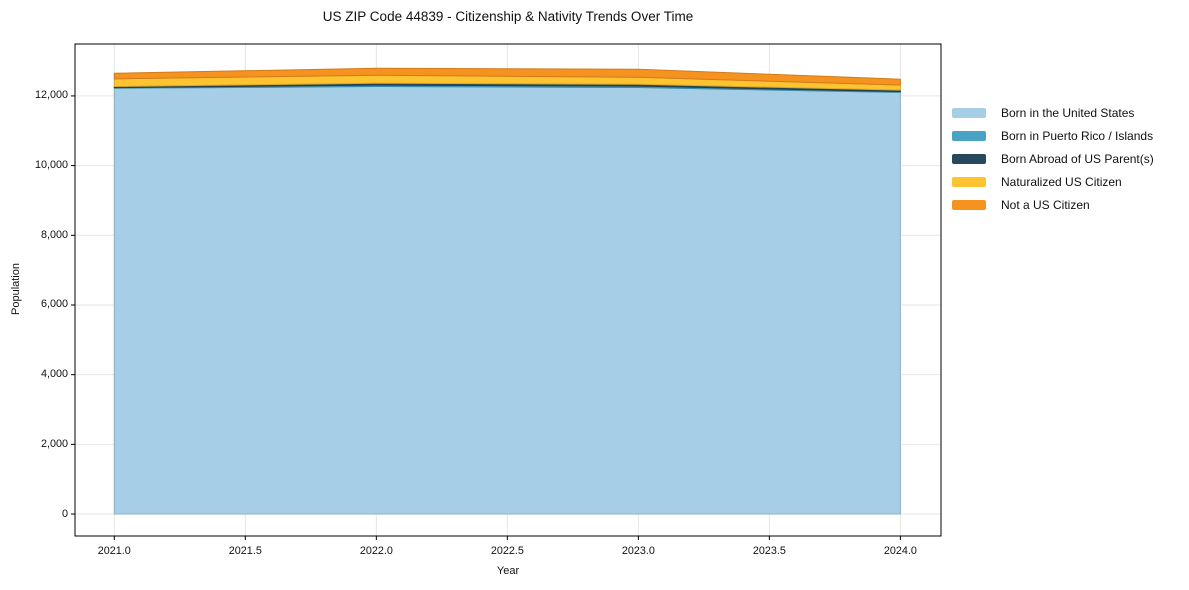  What do you see at coordinates (54, 234) in the screenshot?
I see `y-tick-label: 8,000` at bounding box center [54, 234].